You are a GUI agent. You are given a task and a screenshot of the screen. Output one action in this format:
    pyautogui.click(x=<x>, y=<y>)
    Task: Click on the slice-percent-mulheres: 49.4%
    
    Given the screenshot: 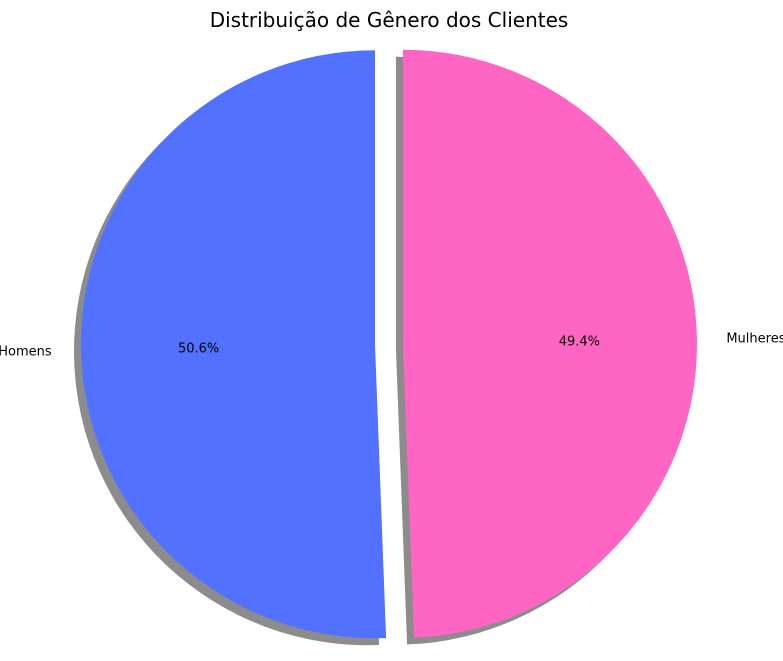 What is the action you would take?
    pyautogui.click(x=579, y=341)
    